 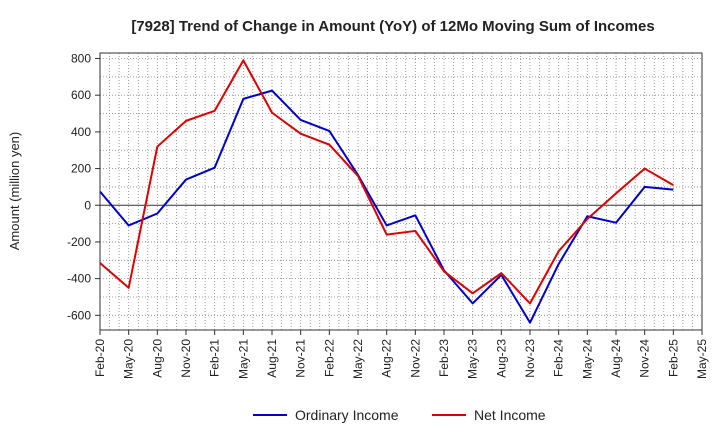 I want to click on x-tick-label: May-22, so click(x=358, y=359).